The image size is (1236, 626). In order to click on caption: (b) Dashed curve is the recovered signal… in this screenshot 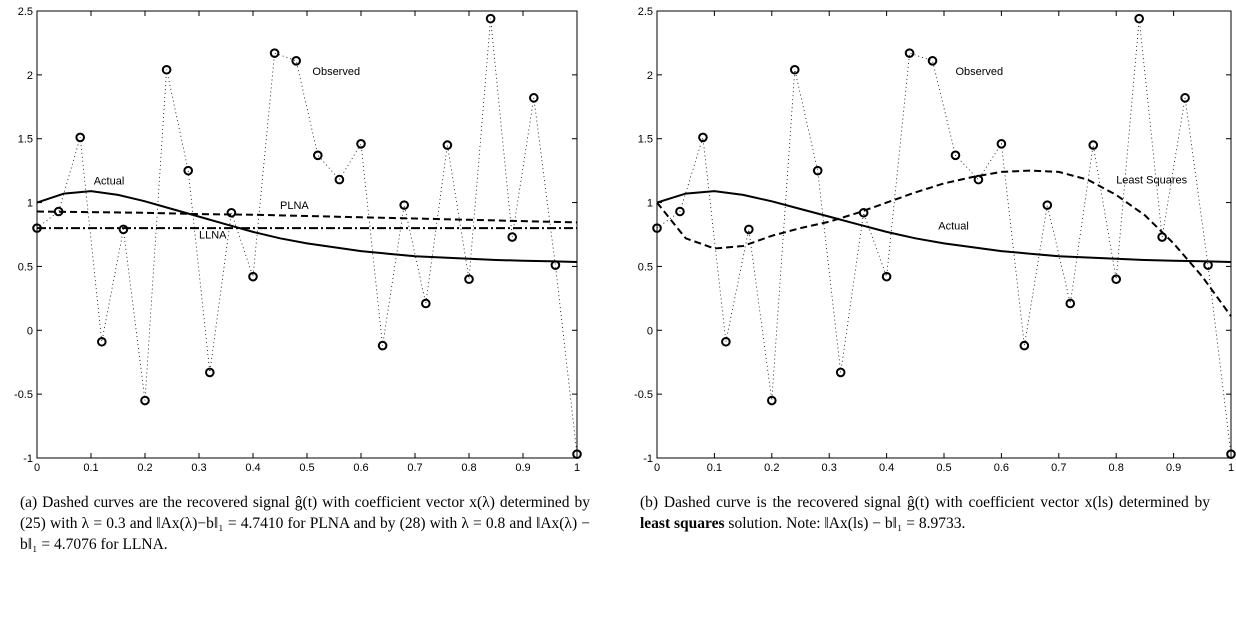, I will do `click(925, 513)`.